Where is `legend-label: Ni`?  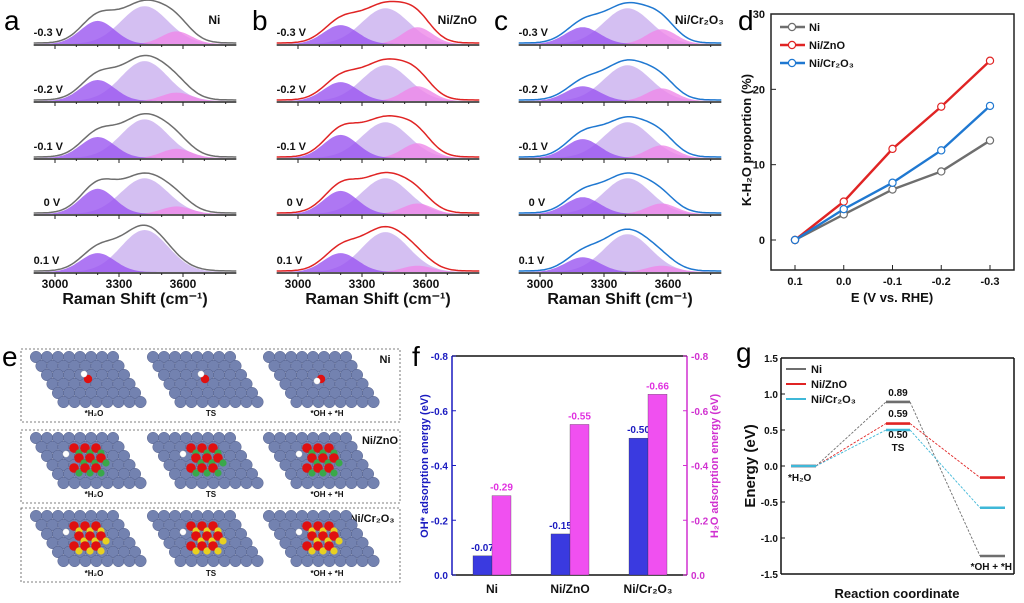 legend-label: Ni is located at coordinates (816, 370).